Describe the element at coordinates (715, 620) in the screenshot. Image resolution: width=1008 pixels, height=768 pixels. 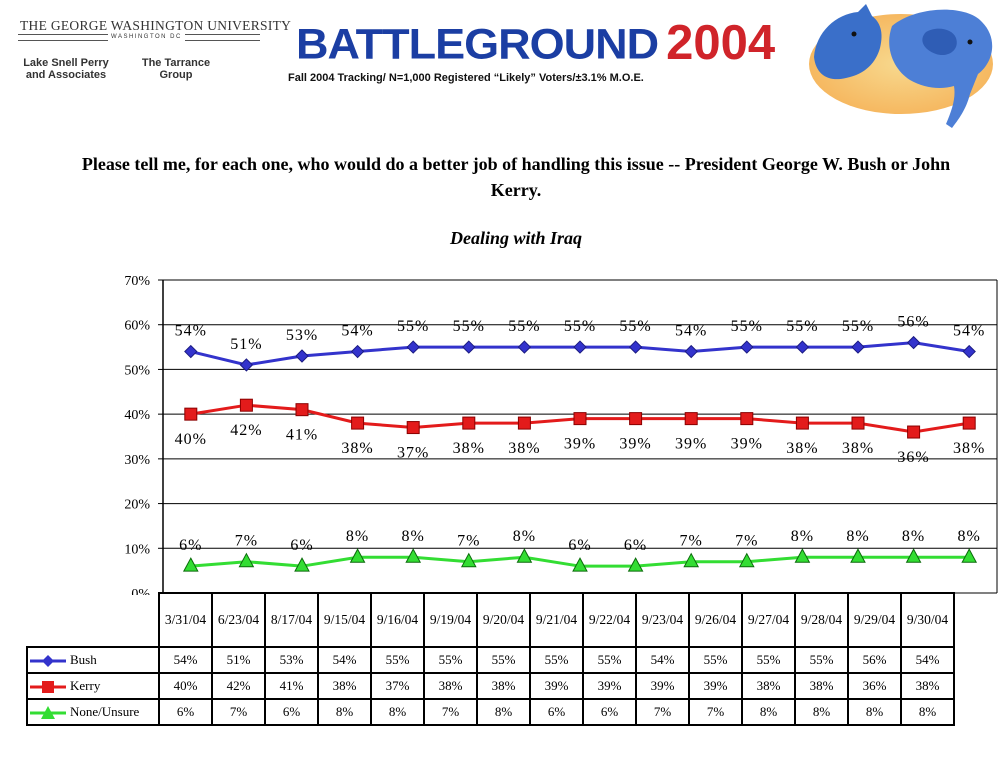
I see `date-header: 9/26/04` at that location.